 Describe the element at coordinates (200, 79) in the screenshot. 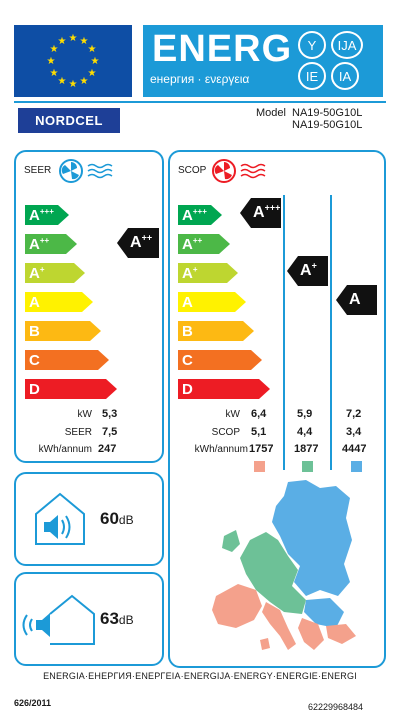

I see `energy-subtitle: енергия · ενεργεια` at that location.